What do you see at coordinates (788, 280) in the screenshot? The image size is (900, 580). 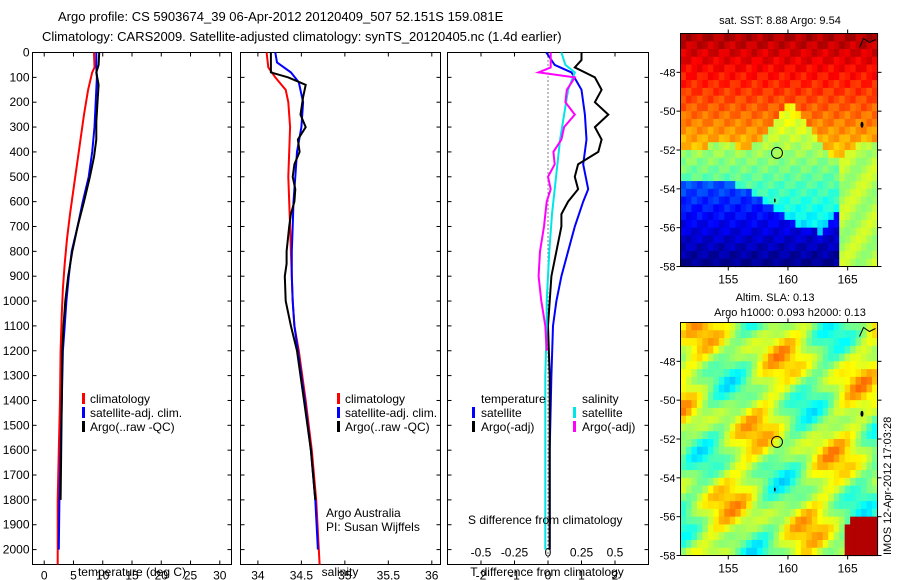 I see `map-x-tick-label: 160` at bounding box center [788, 280].